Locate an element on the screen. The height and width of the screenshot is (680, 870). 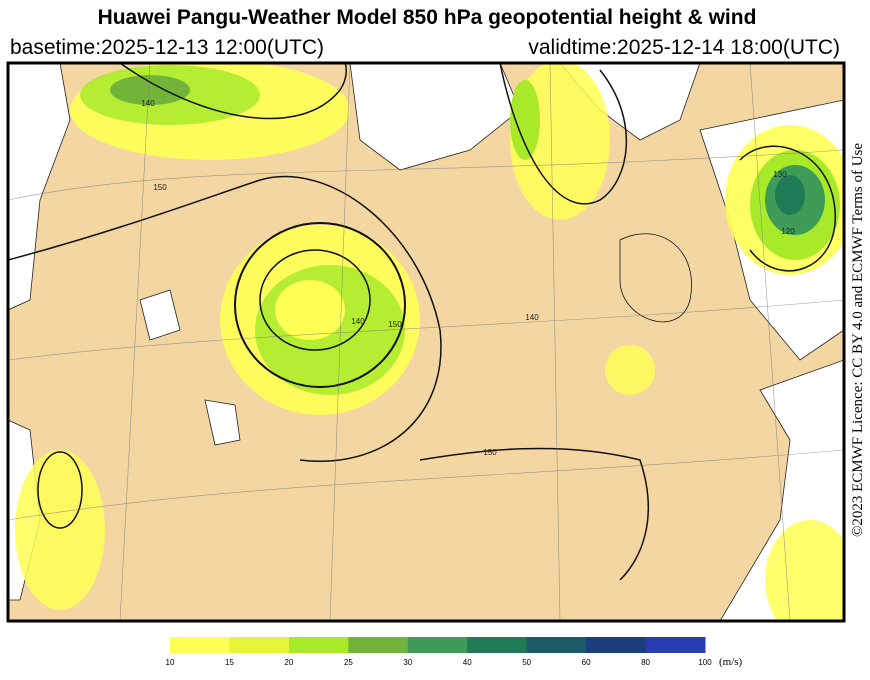
contour-label: 120 is located at coordinates (788, 231).